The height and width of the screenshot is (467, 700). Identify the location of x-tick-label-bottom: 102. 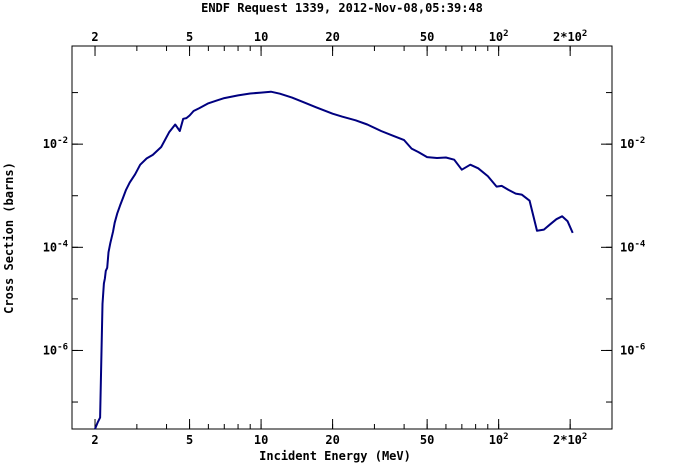
(499, 439).